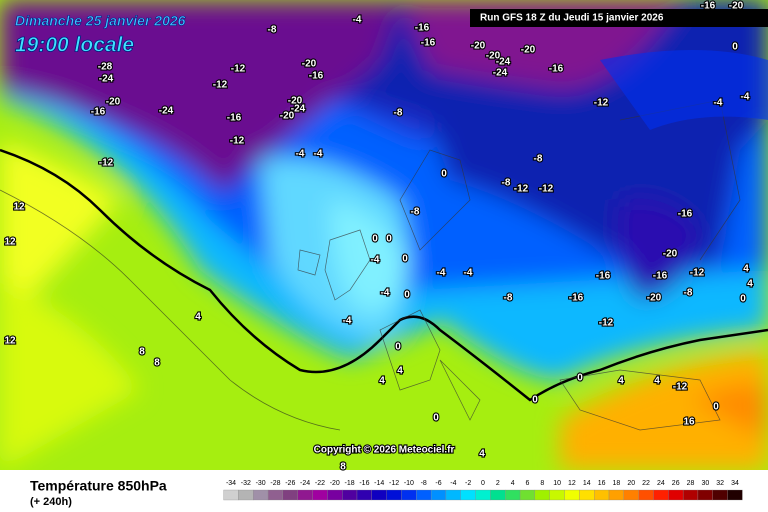  I want to click on legend-tick-label: -22, so click(320, 483).